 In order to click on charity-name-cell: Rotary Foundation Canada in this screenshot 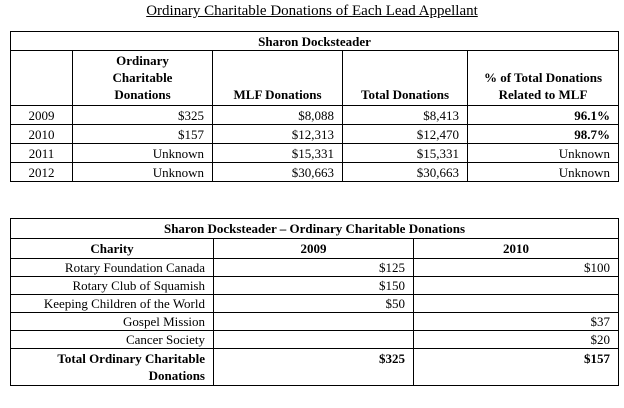, I will do `click(112, 267)`.